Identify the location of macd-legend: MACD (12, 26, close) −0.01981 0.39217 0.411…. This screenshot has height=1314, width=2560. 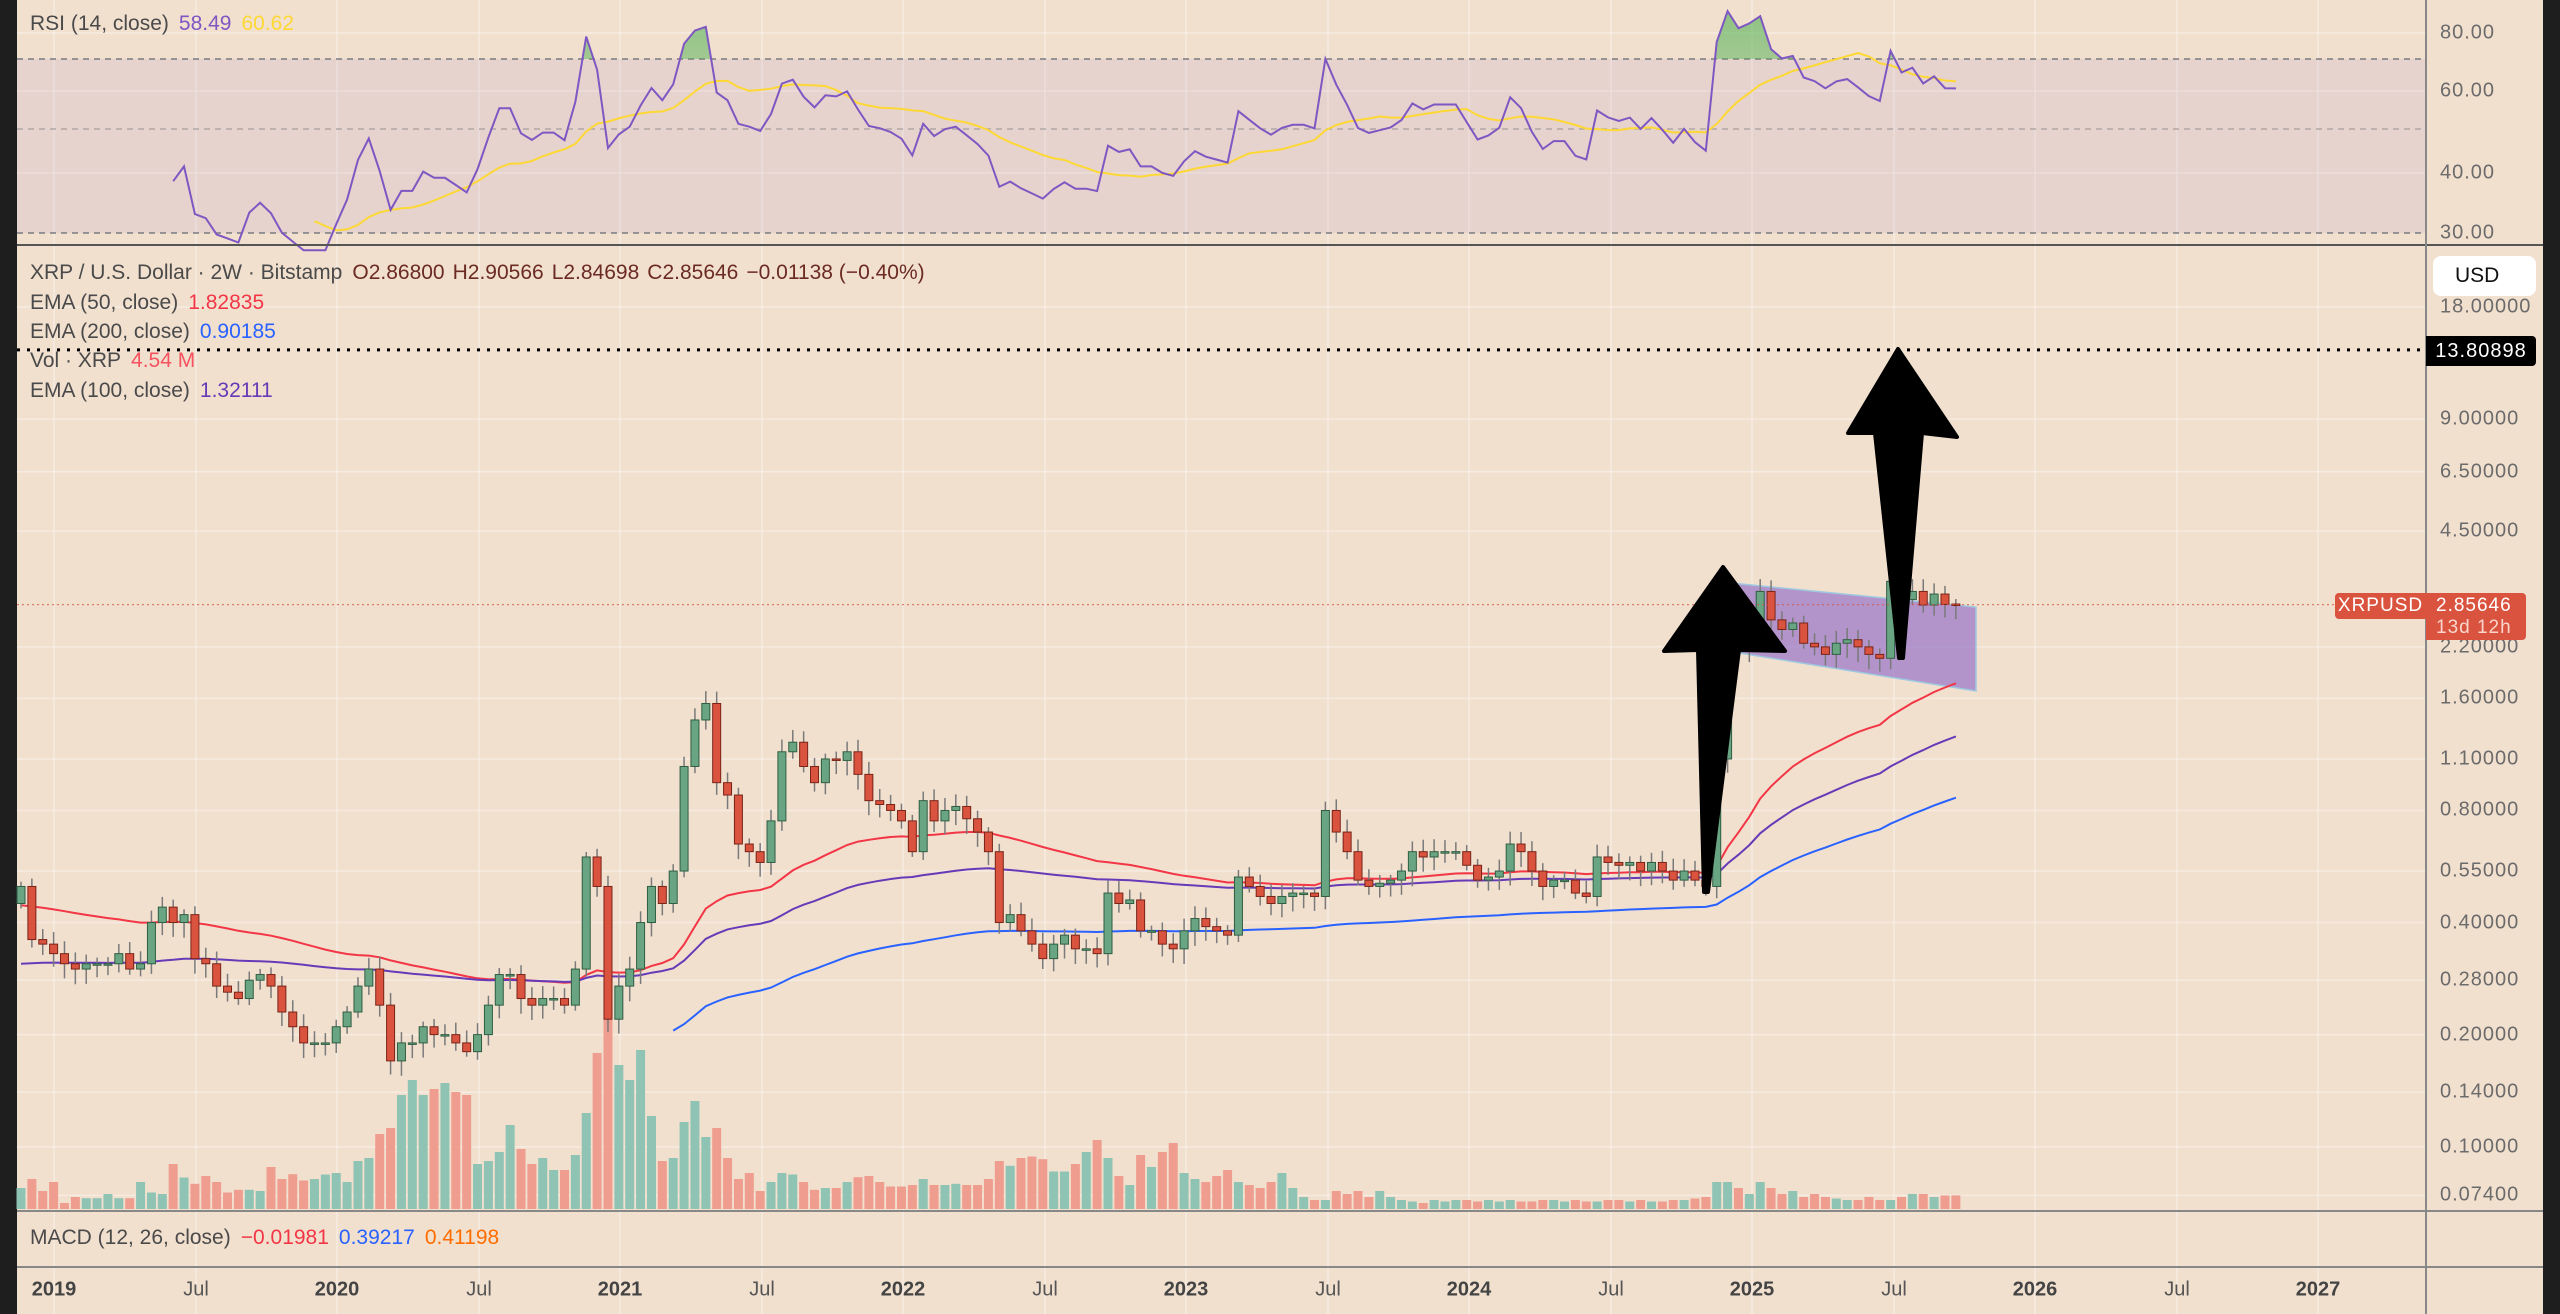
(269, 1238).